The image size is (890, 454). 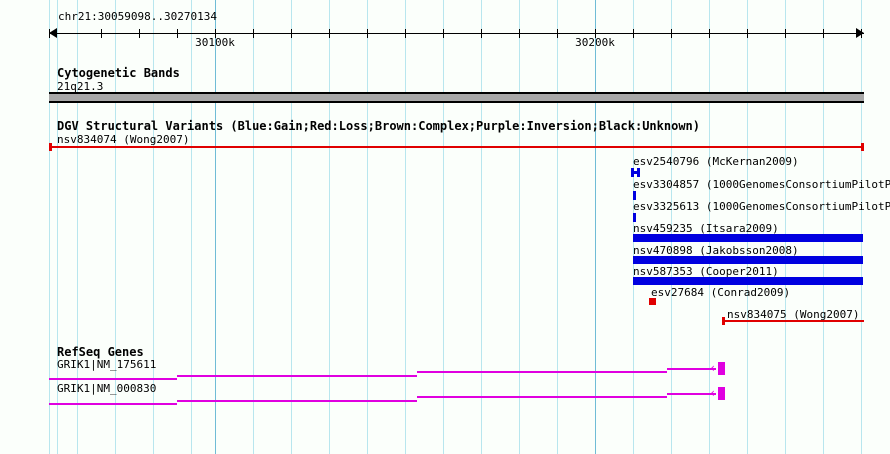 I want to click on arrow-right-icon, so click(x=860, y=33).